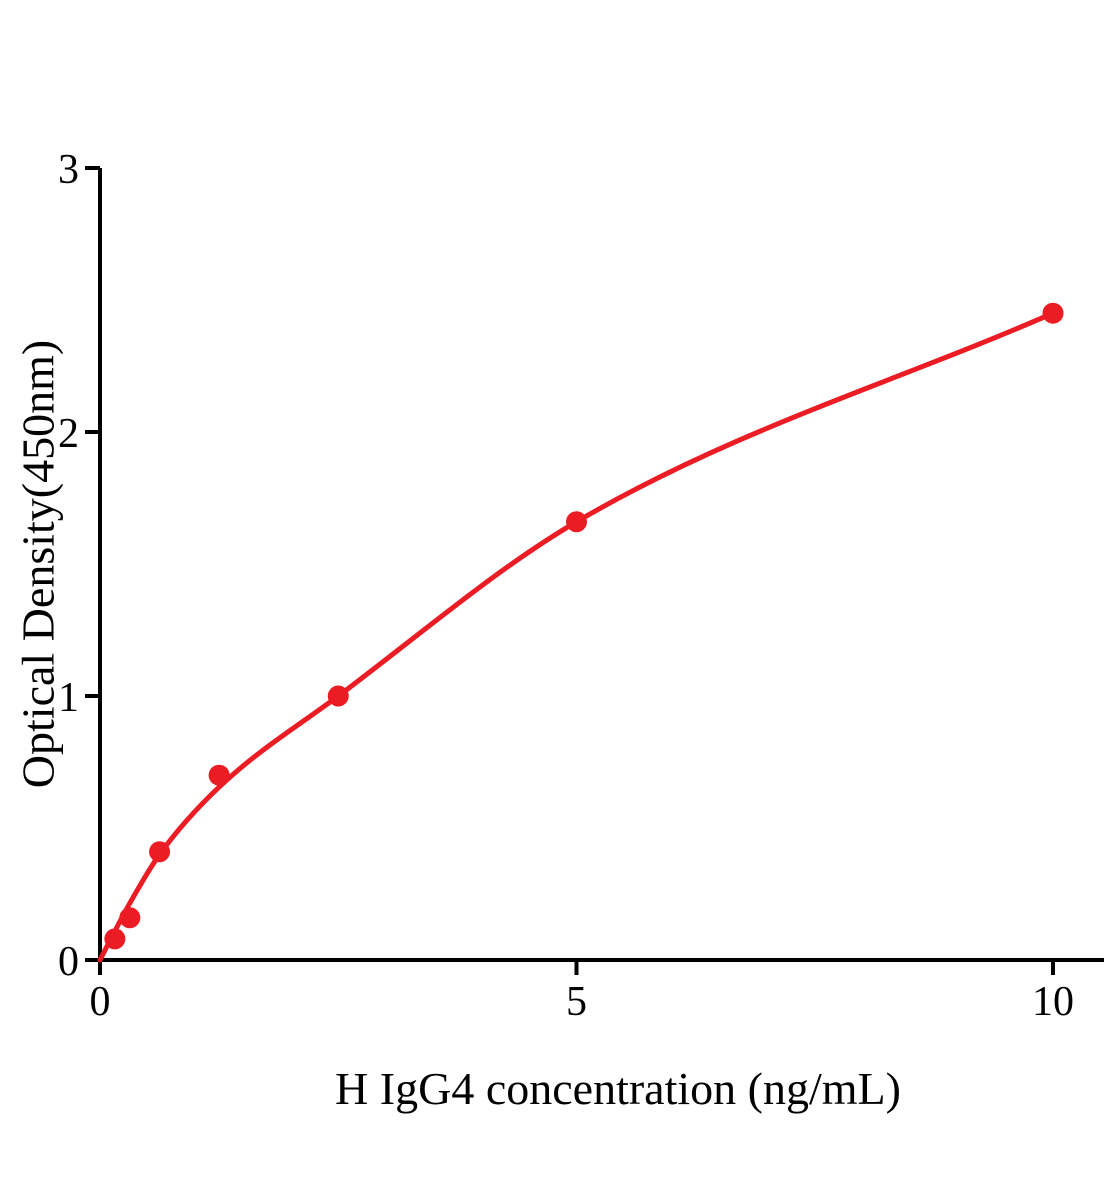 This screenshot has width=1104, height=1200. I want to click on y-tick-label: 2, so click(68, 434).